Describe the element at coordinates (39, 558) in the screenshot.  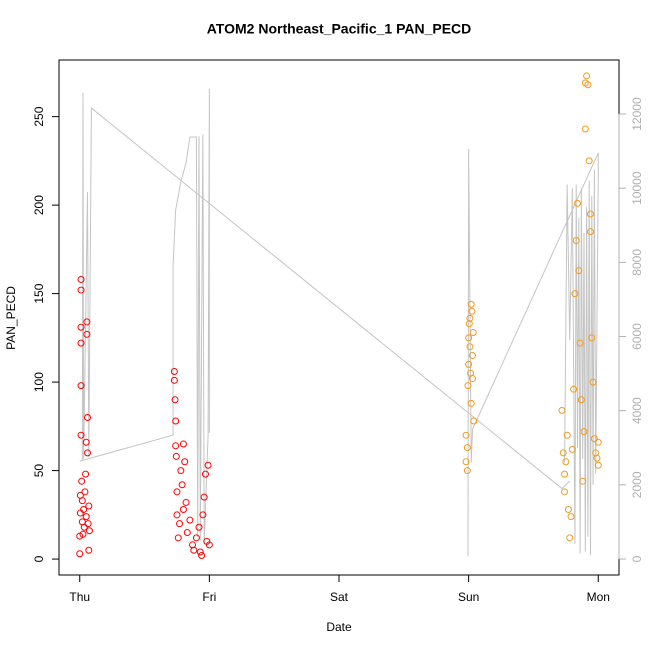
I see `y-tick-label: 0` at that location.